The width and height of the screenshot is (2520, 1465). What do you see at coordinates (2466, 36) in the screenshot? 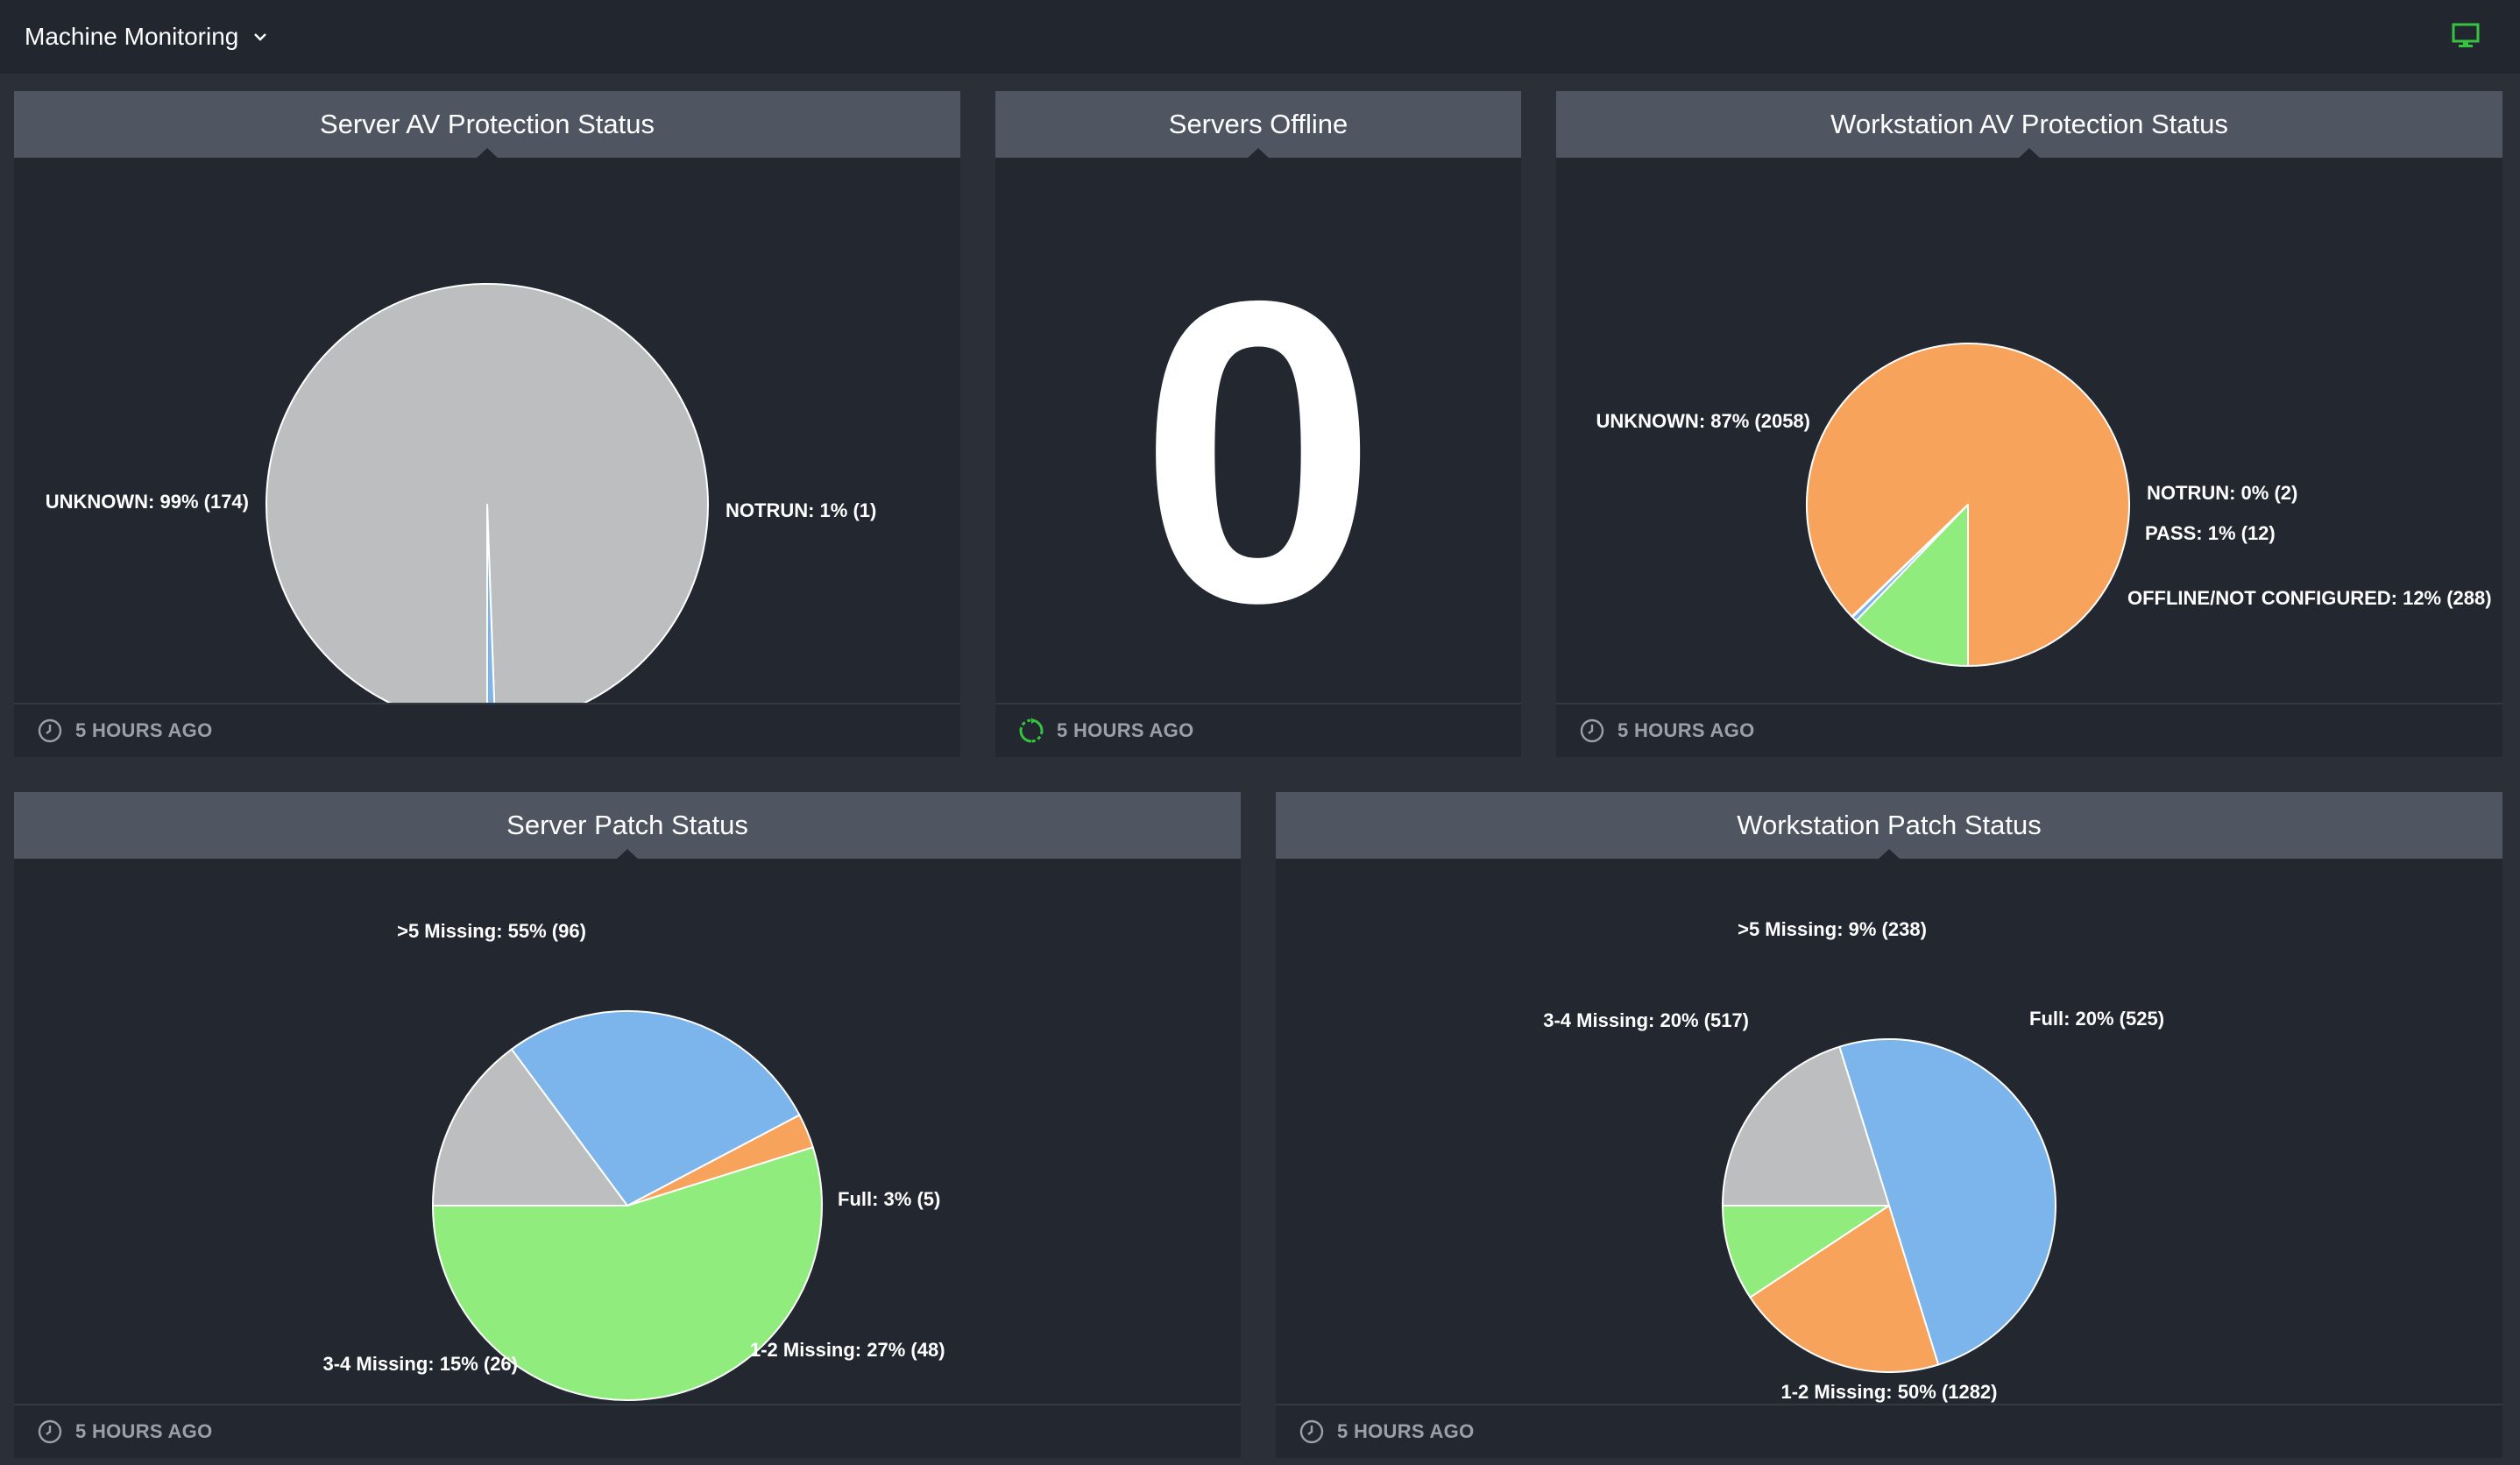
I see `monitor-icon` at bounding box center [2466, 36].